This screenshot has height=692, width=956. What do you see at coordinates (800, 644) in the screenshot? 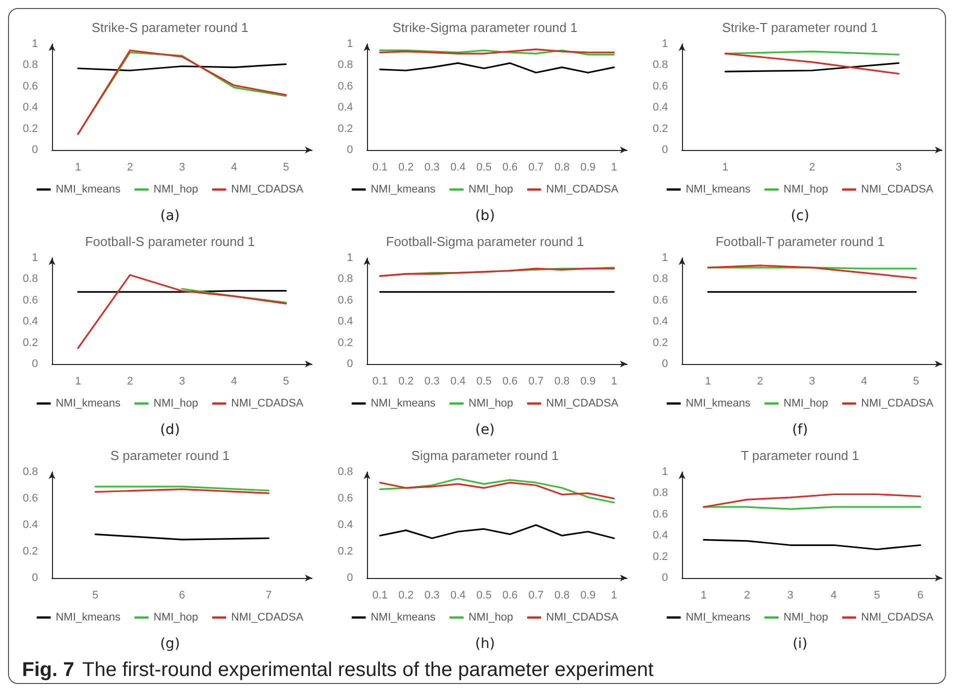
I see `text: (i)` at bounding box center [800, 644].